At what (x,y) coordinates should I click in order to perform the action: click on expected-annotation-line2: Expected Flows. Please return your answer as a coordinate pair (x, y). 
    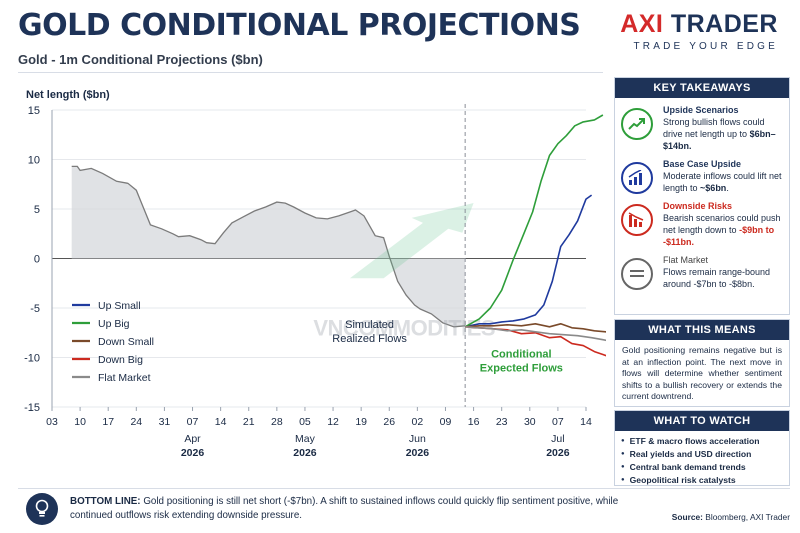
    Looking at the image, I should click on (521, 369).